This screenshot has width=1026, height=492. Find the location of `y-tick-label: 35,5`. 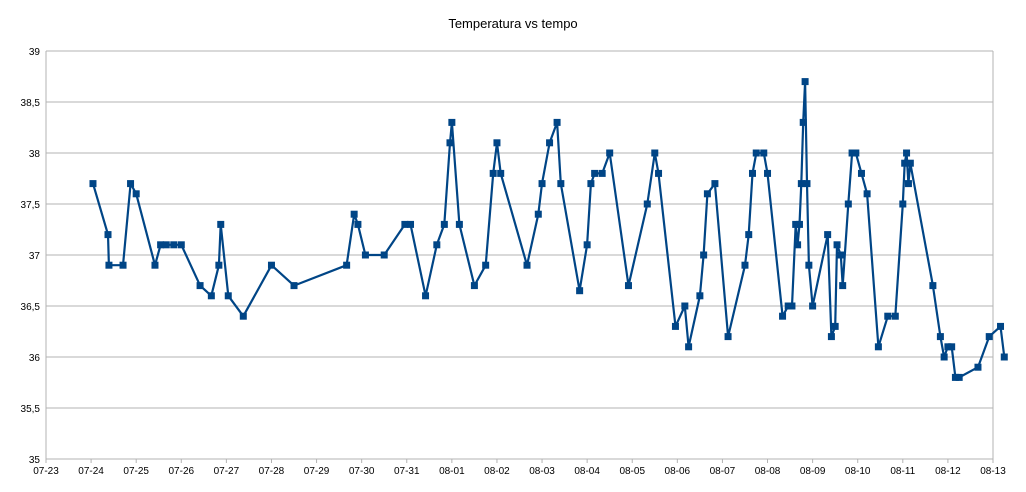

y-tick-label: 35,5 is located at coordinates (31, 409).